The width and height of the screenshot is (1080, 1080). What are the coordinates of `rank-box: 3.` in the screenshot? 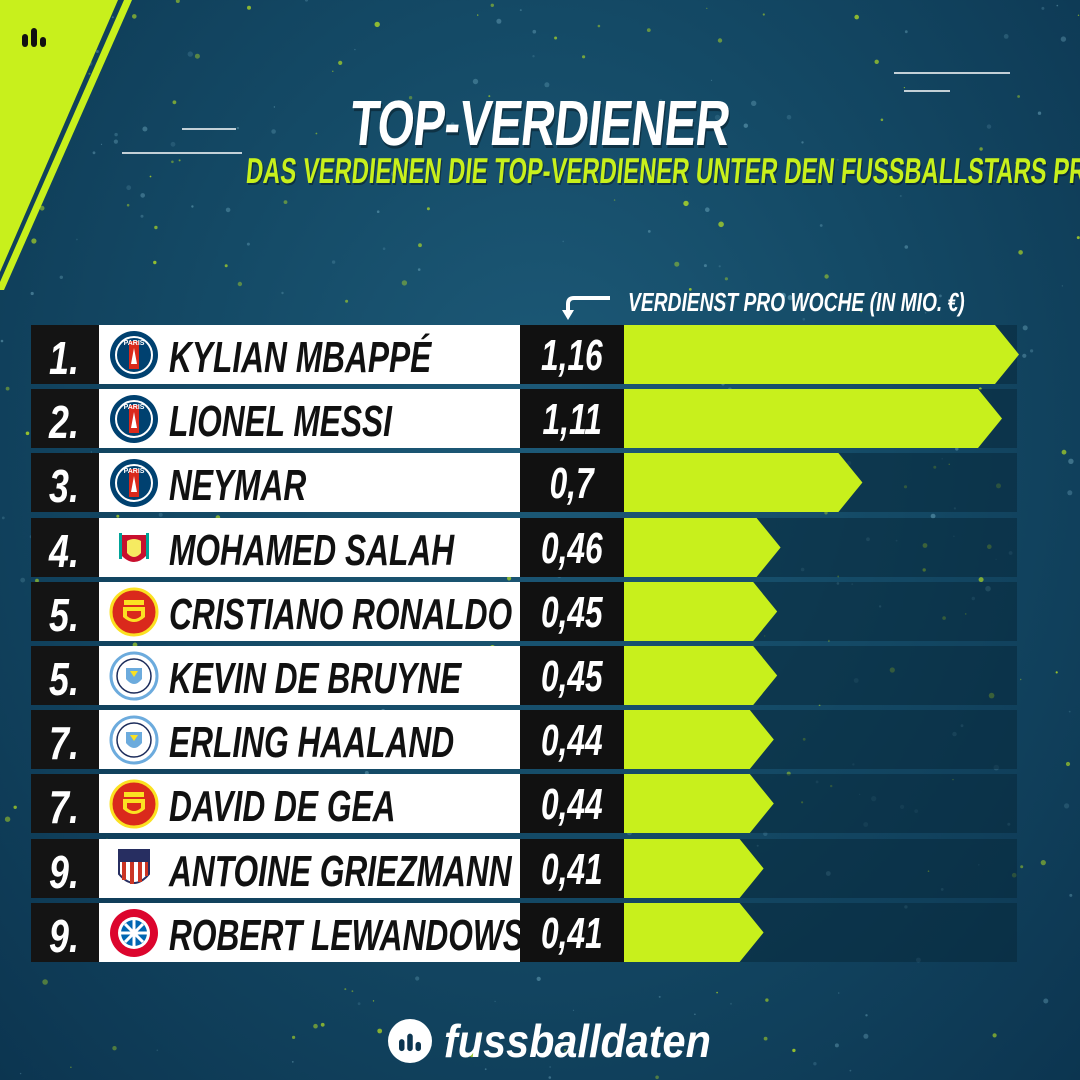 It's located at (65, 482).